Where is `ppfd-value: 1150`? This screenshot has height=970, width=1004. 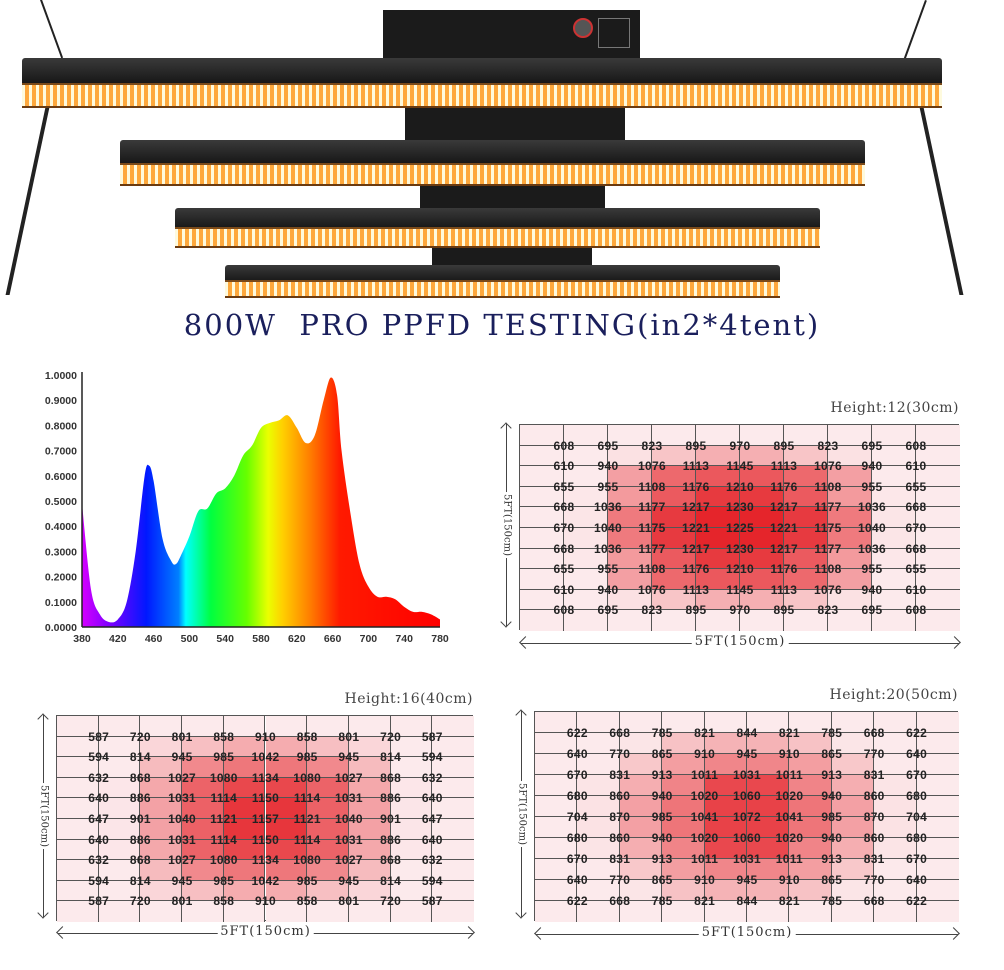 ppfd-value: 1150 is located at coordinates (265, 839).